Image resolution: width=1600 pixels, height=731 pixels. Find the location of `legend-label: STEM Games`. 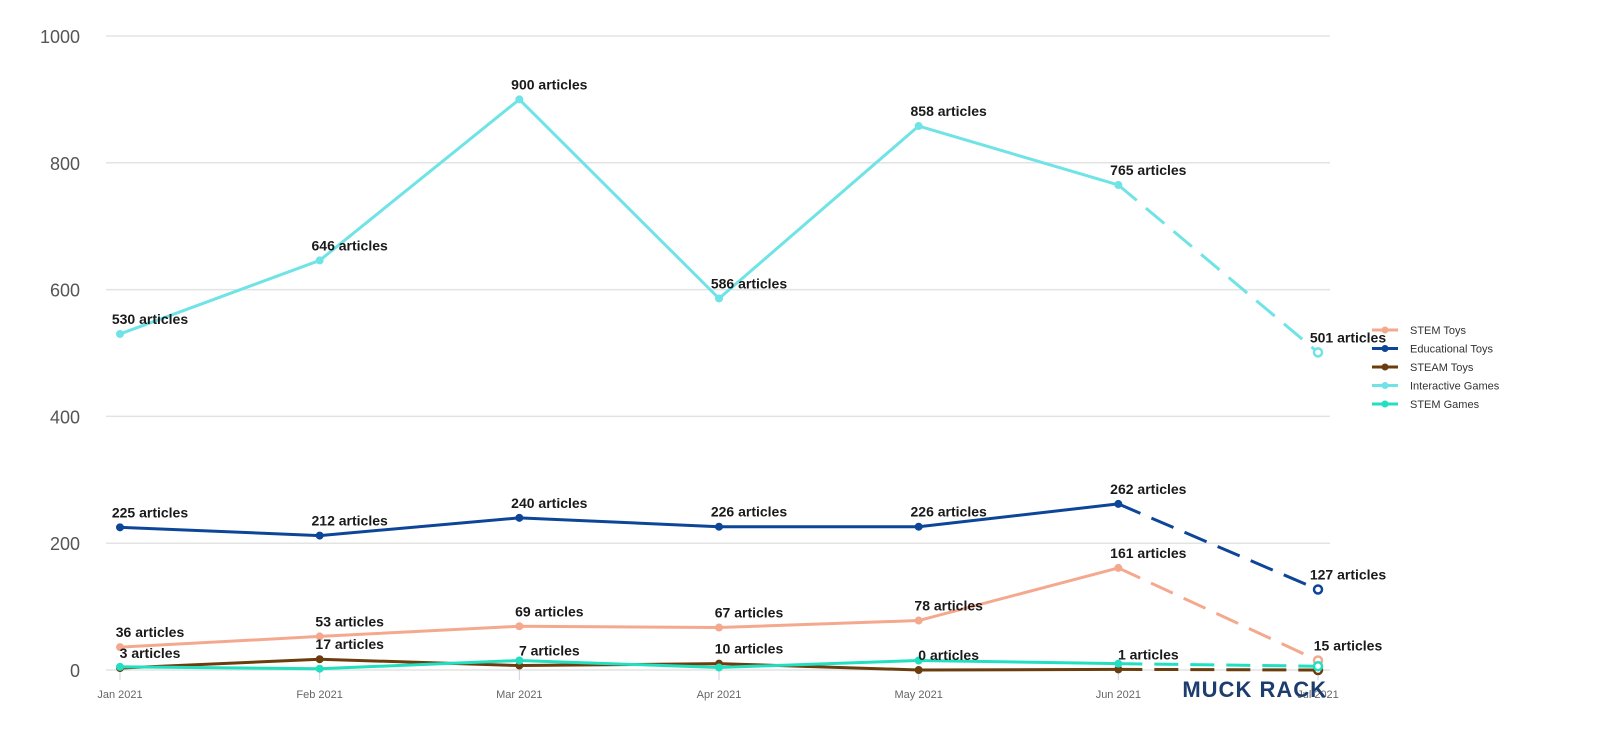

legend-label: STEM Games is located at coordinates (1445, 405).